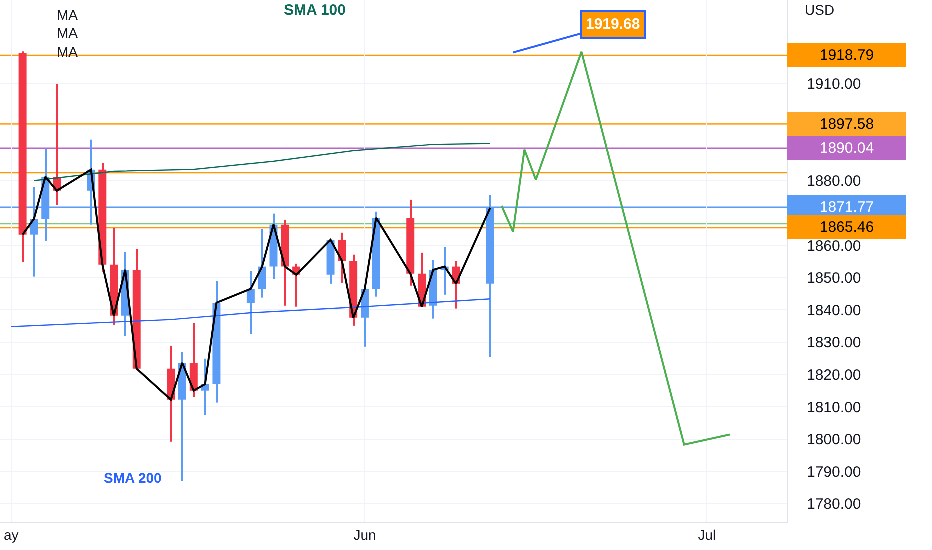 The image size is (932, 550). What do you see at coordinates (834, 85) in the screenshot?
I see `y-tick-label: 1910.00` at bounding box center [834, 85].